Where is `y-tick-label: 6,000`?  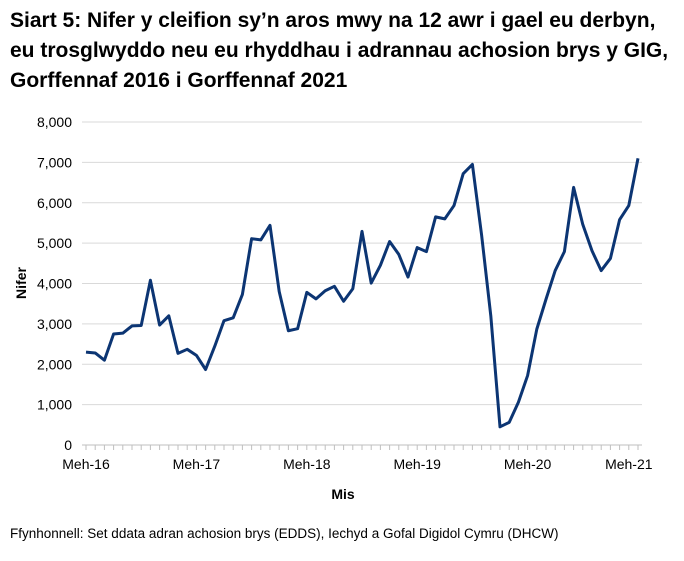
y-tick-label: 6,000 is located at coordinates (54, 203).